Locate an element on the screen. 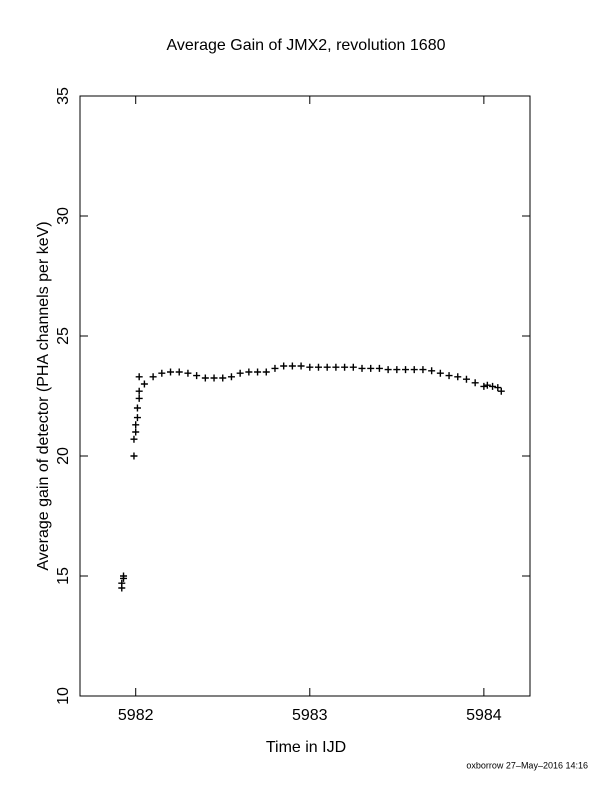 The width and height of the screenshot is (612, 792). y-tick-label: 15 is located at coordinates (63, 576).